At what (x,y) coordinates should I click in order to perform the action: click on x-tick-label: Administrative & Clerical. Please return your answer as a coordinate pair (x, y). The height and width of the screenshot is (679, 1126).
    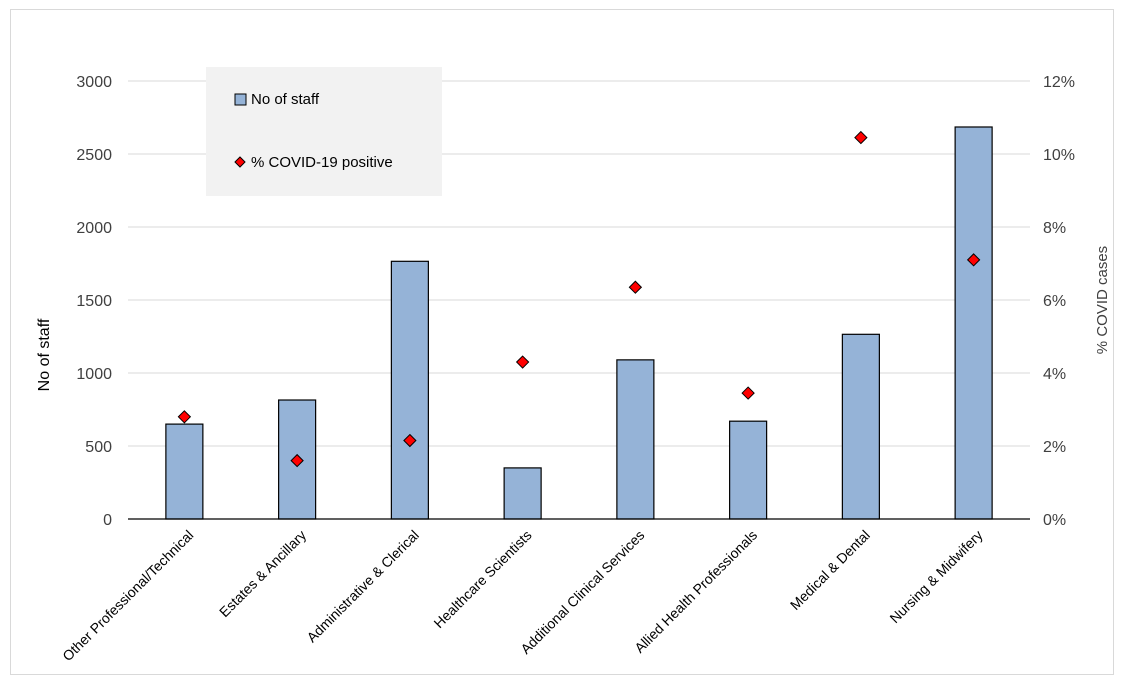
    Looking at the image, I should click on (362, 586).